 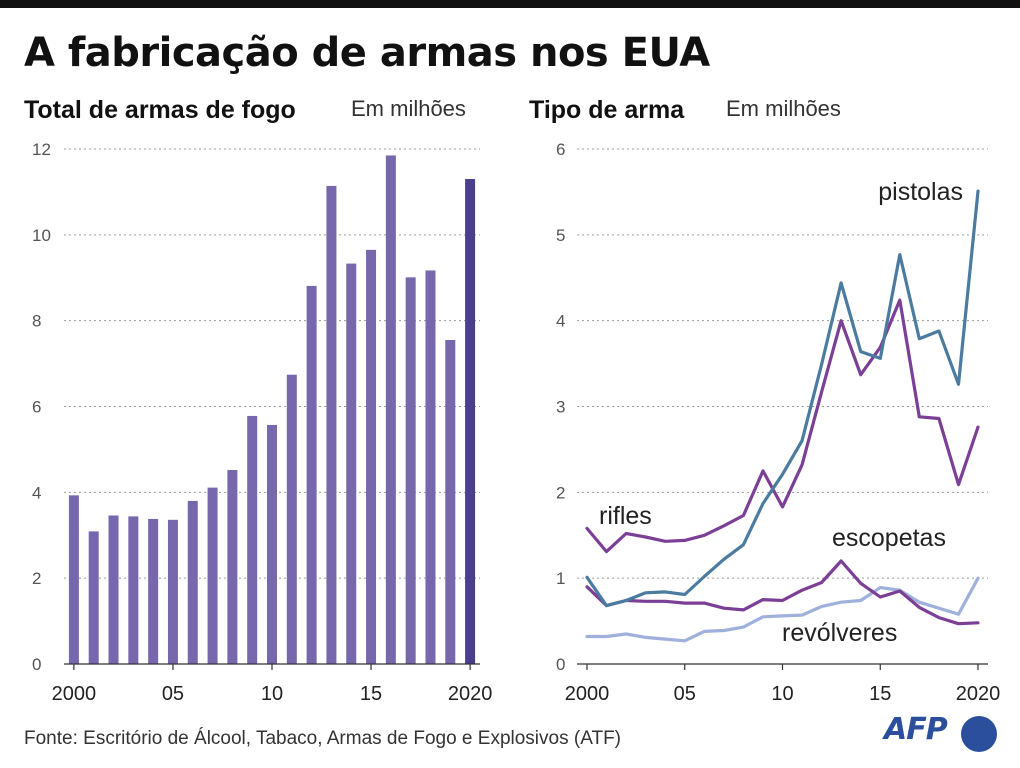 I want to click on bar-y-tick-2: 2, so click(x=36, y=578).